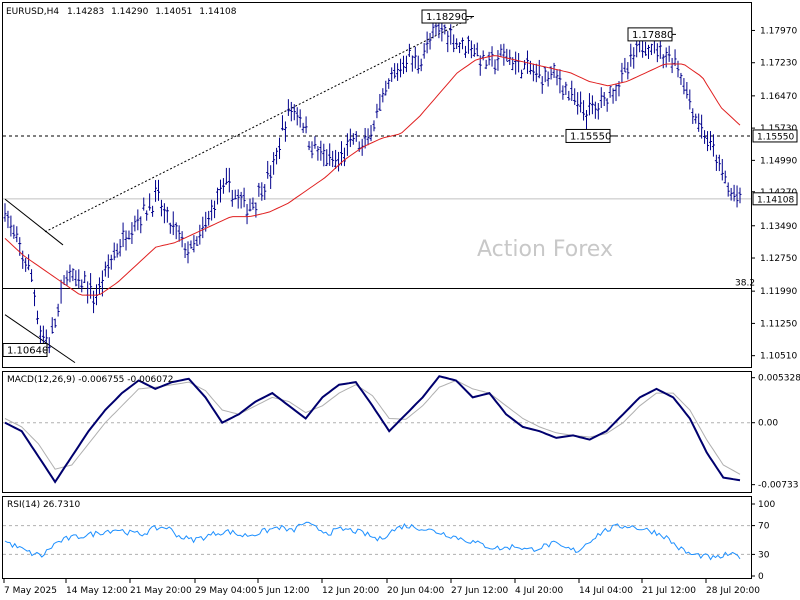  What do you see at coordinates (764, 527) in the screenshot?
I see `rsi-tick-label: 70` at bounding box center [764, 527].